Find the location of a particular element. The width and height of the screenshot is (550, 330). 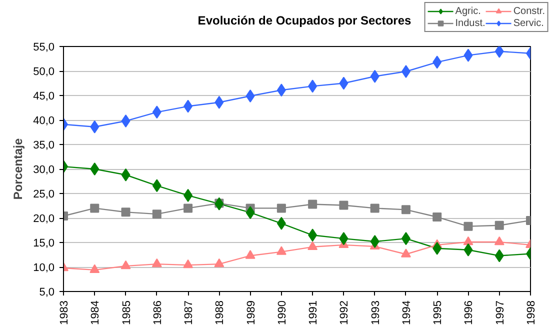

x-tick-label: 1983 is located at coordinates (64, 312).